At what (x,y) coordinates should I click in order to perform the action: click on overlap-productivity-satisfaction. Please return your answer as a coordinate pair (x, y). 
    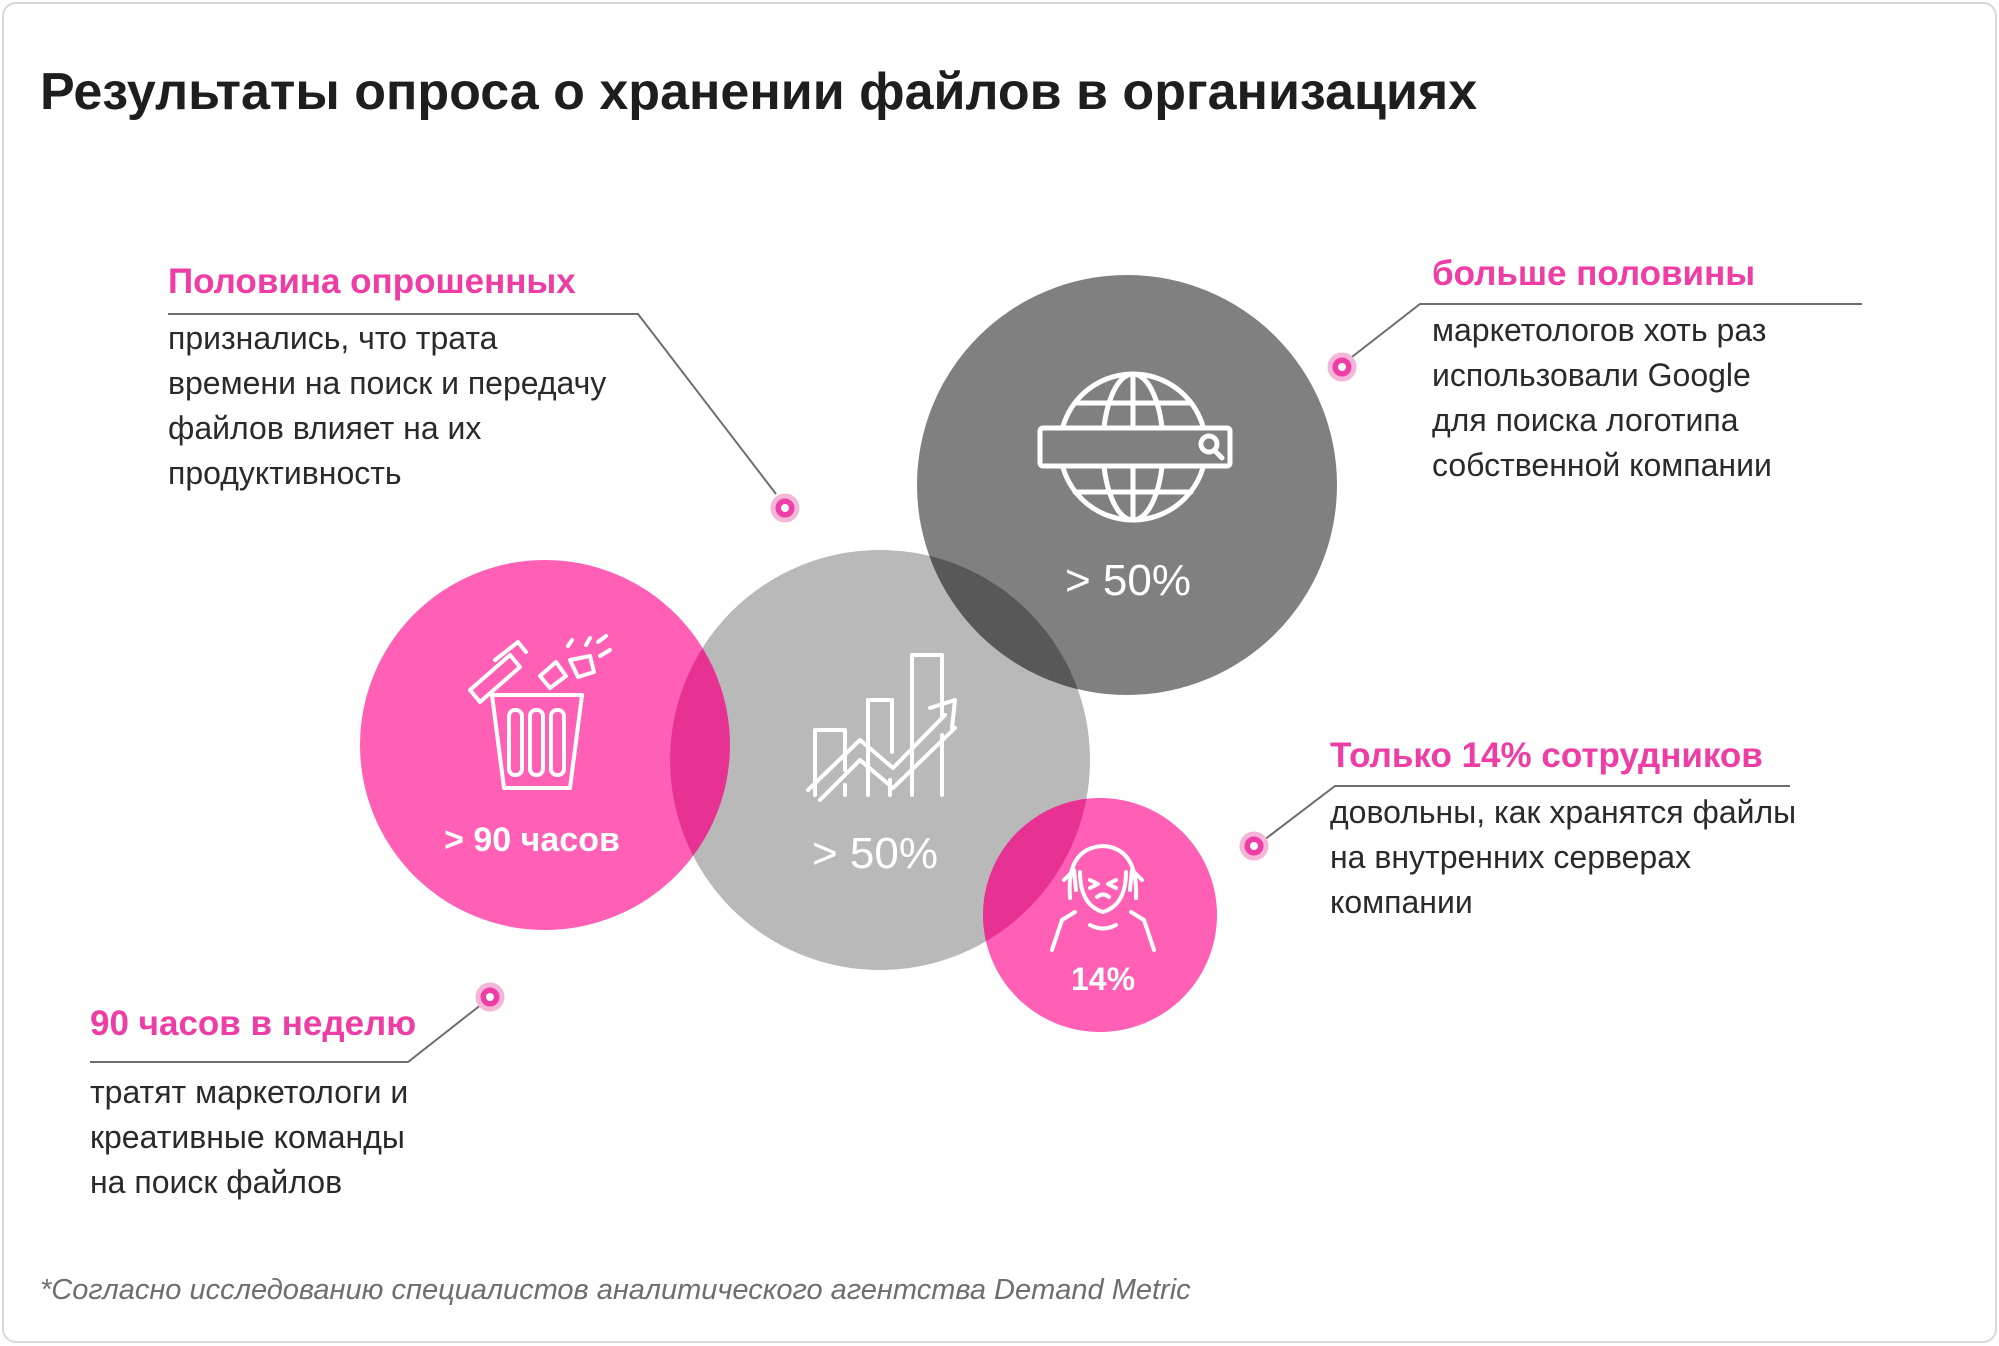
    Looking at the image, I should click on (1036, 884).